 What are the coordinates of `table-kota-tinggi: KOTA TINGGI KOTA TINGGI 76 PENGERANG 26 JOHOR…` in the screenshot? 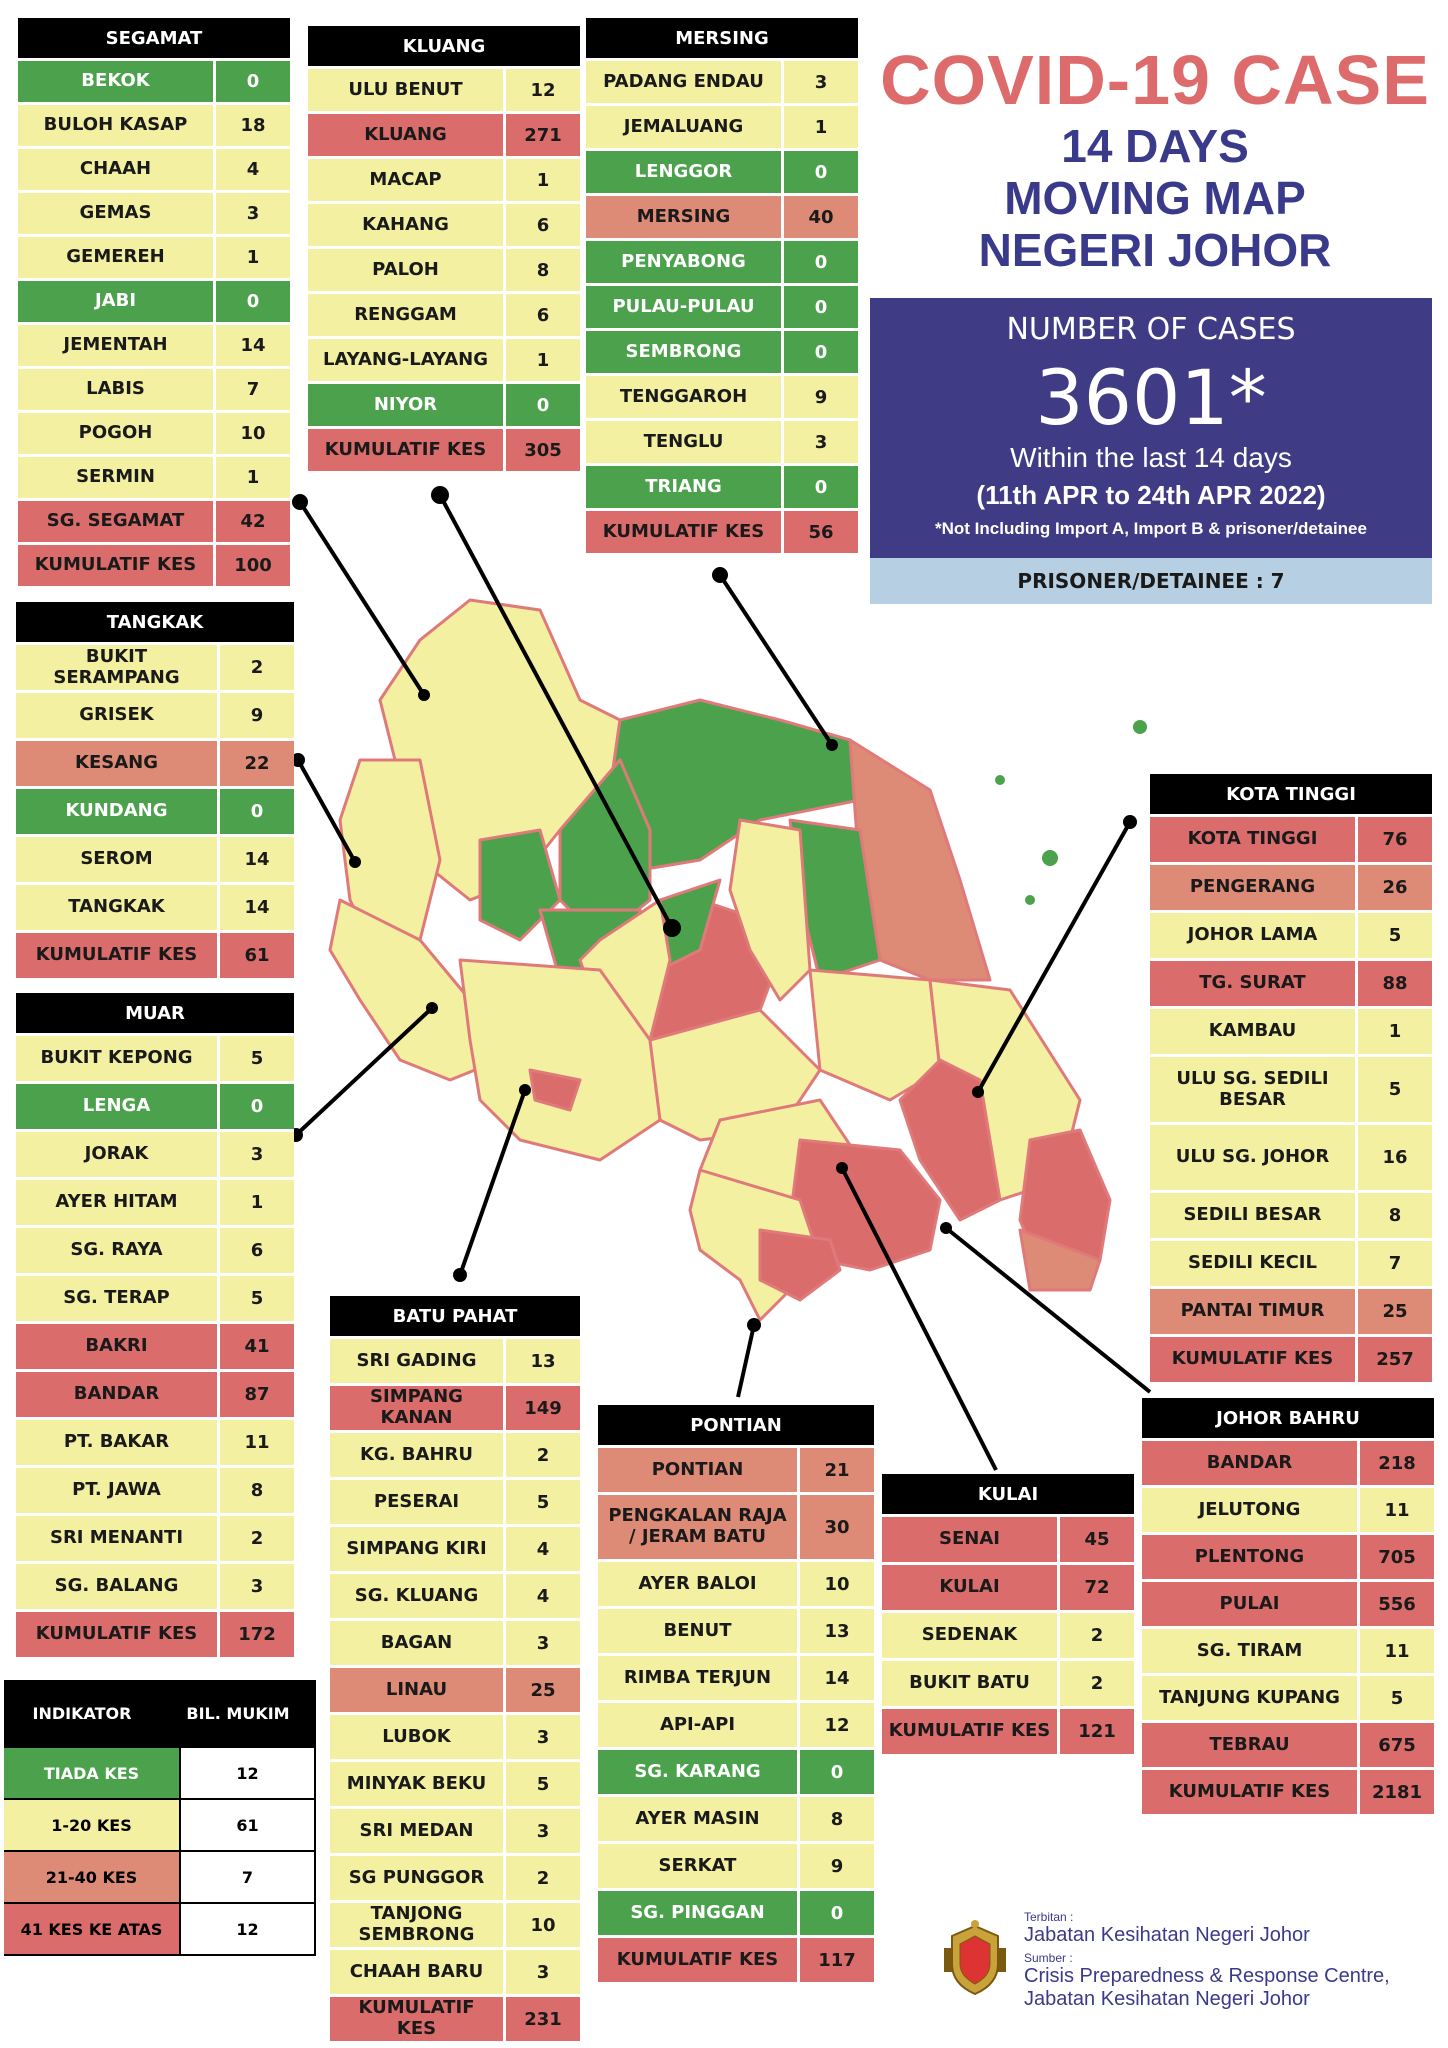 It's located at (1291, 1078).